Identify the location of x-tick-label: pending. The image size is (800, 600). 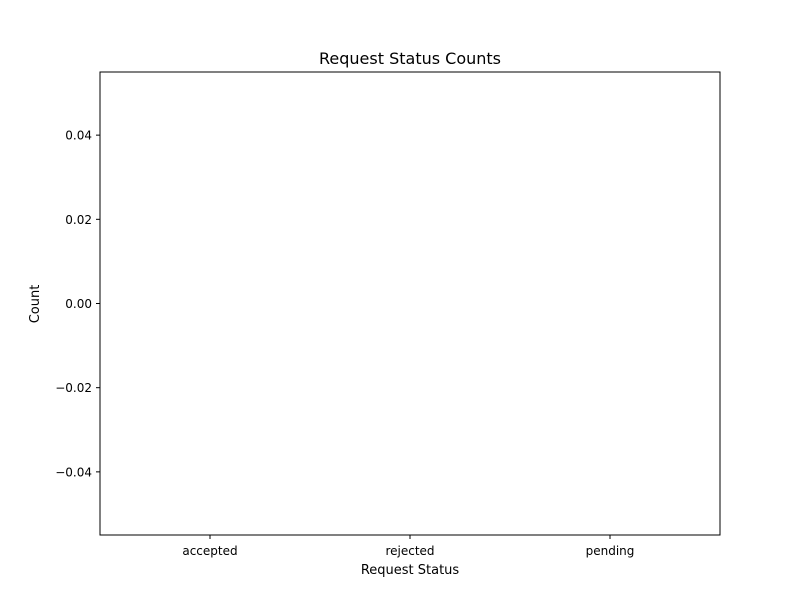
(610, 551).